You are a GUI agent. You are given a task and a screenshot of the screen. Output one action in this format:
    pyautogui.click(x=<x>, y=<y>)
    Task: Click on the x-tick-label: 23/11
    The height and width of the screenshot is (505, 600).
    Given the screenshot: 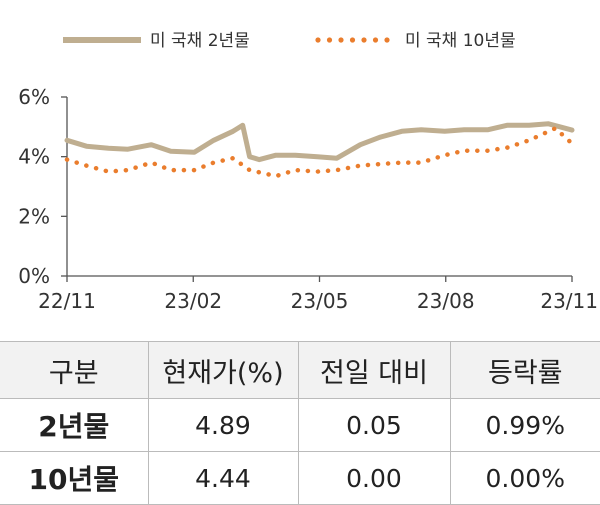 What is the action you would take?
    pyautogui.click(x=569, y=301)
    